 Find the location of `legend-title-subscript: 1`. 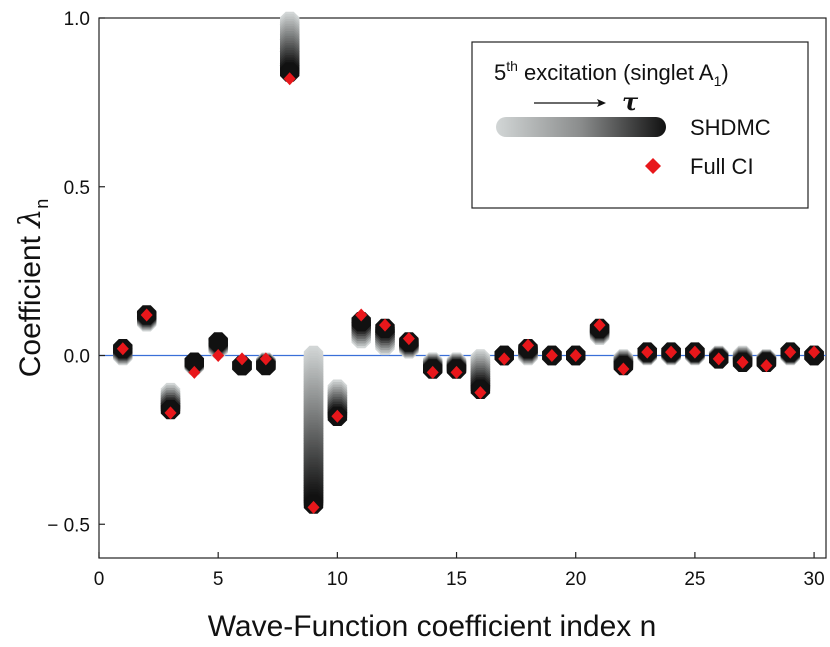

legend-title-subscript: 1 is located at coordinates (718, 81).